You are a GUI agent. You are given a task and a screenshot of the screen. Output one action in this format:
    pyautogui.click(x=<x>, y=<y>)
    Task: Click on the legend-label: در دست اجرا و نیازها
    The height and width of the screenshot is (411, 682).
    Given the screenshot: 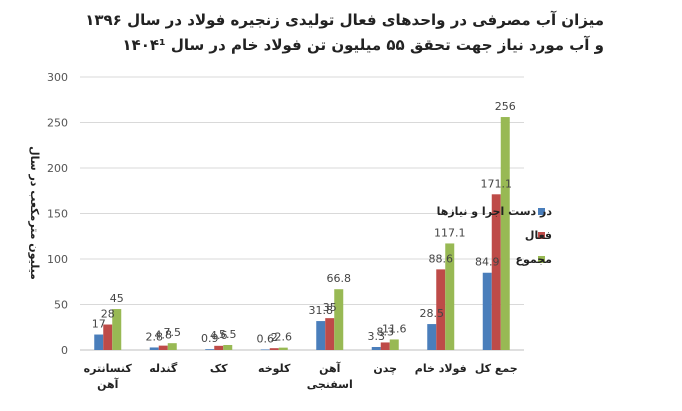 What is the action you would take?
    pyautogui.click(x=495, y=211)
    